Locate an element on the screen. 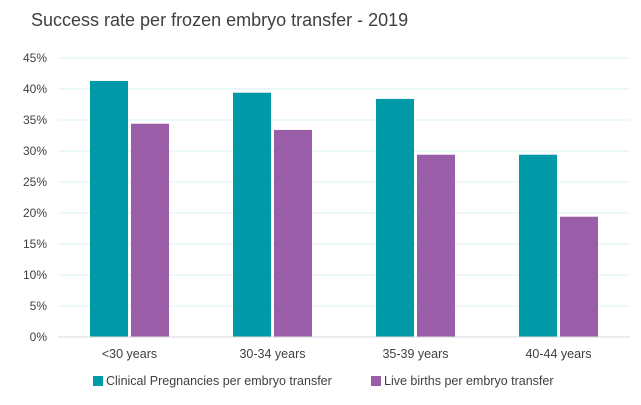 The height and width of the screenshot is (405, 641). y-axis-ticks: 0% 5% 10% 15% 20% 25% 30% 35% 40% 45% is located at coordinates (35, 197).